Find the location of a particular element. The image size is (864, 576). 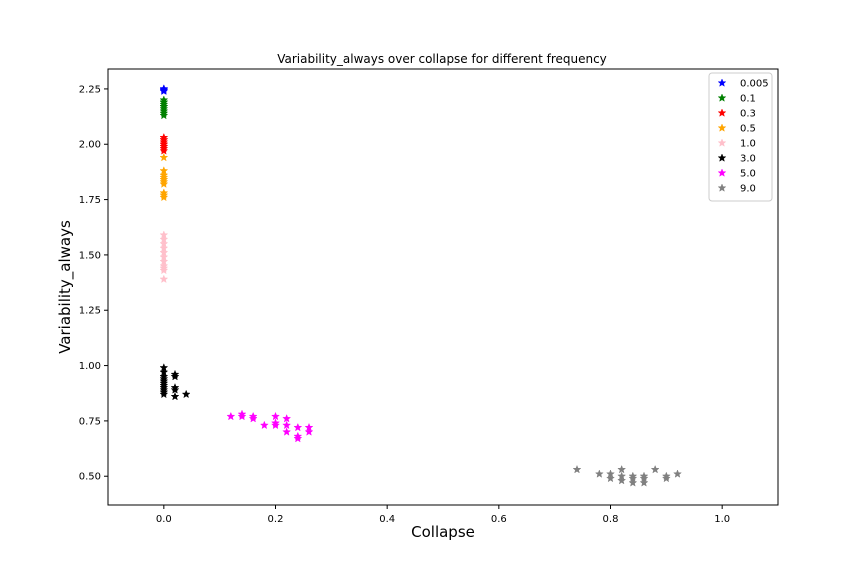

y-tick-label: 1.00 is located at coordinates (90, 366).